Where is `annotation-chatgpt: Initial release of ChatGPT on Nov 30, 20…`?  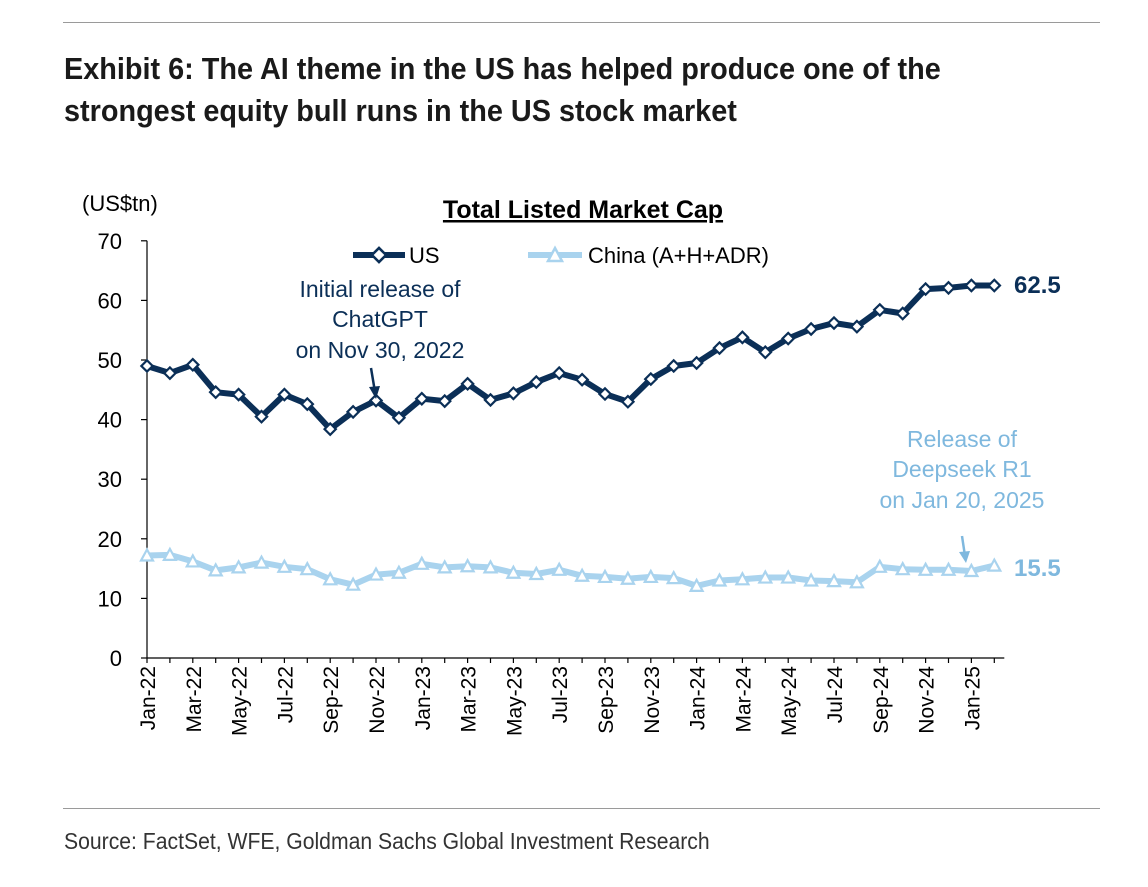
annotation-chatgpt: Initial release of ChatGPT on Nov 30, 20… is located at coordinates (380, 337).